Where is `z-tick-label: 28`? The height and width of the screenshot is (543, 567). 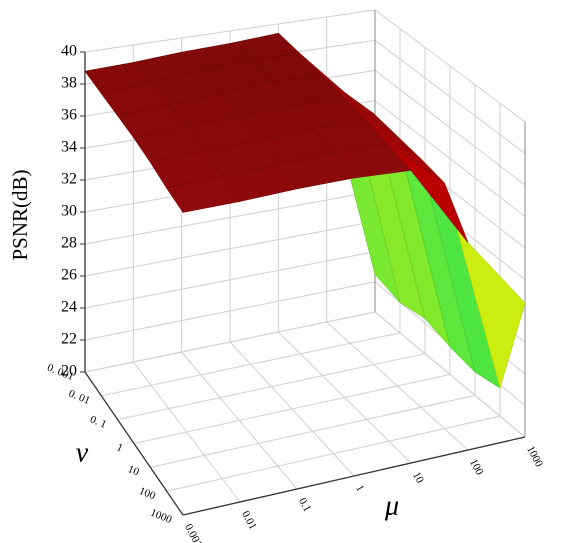
z-tick-label: 28 is located at coordinates (69, 243).